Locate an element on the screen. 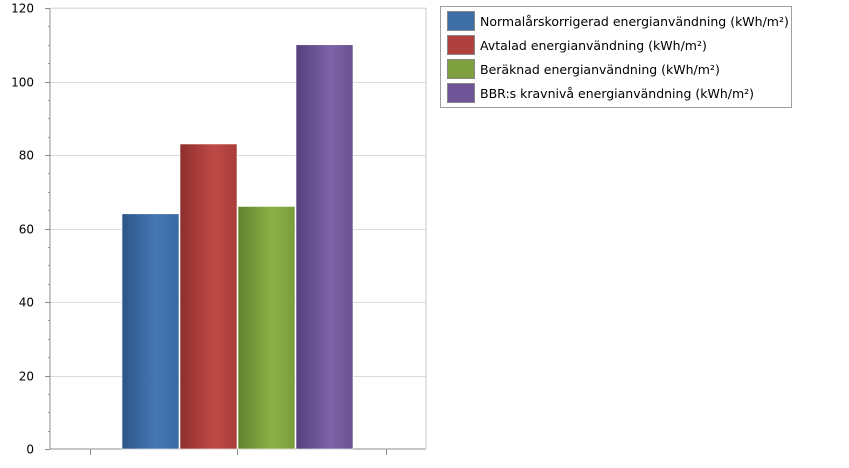 The height and width of the screenshot is (468, 849). legend-label: BBR:s kravnivå energianvändning (kWh/m²) is located at coordinates (617, 93).